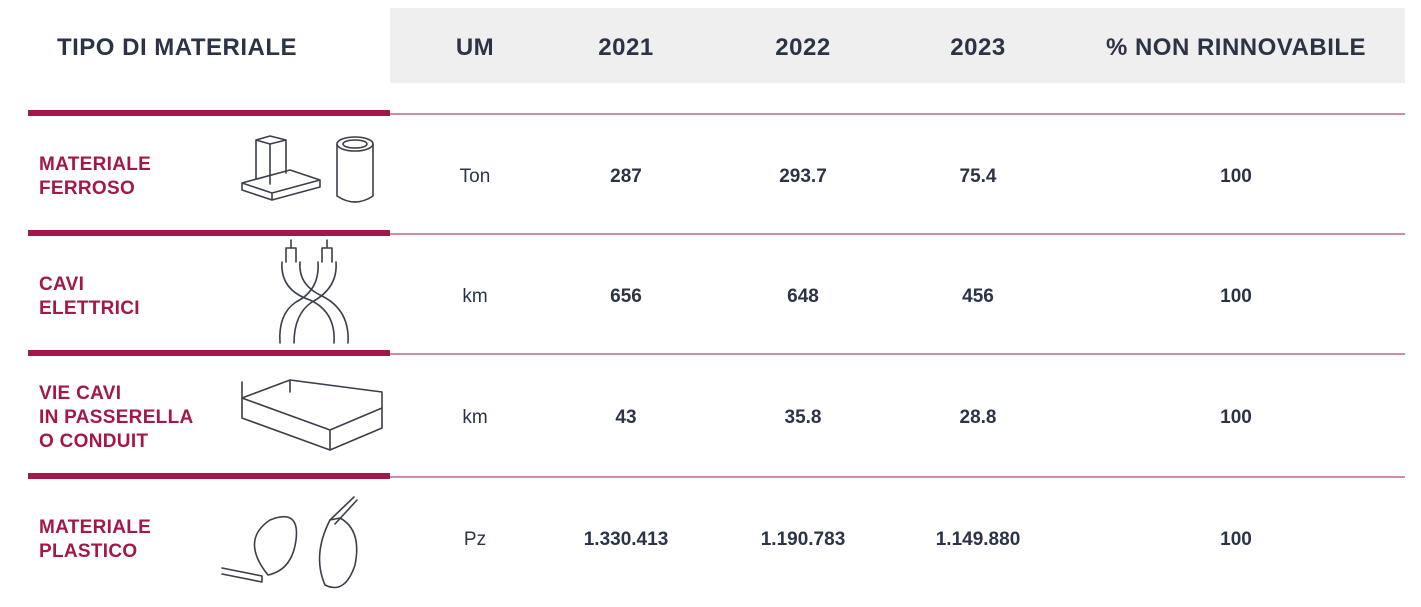 This screenshot has width=1421, height=607. I want to click on value-cell: 456, so click(978, 296).